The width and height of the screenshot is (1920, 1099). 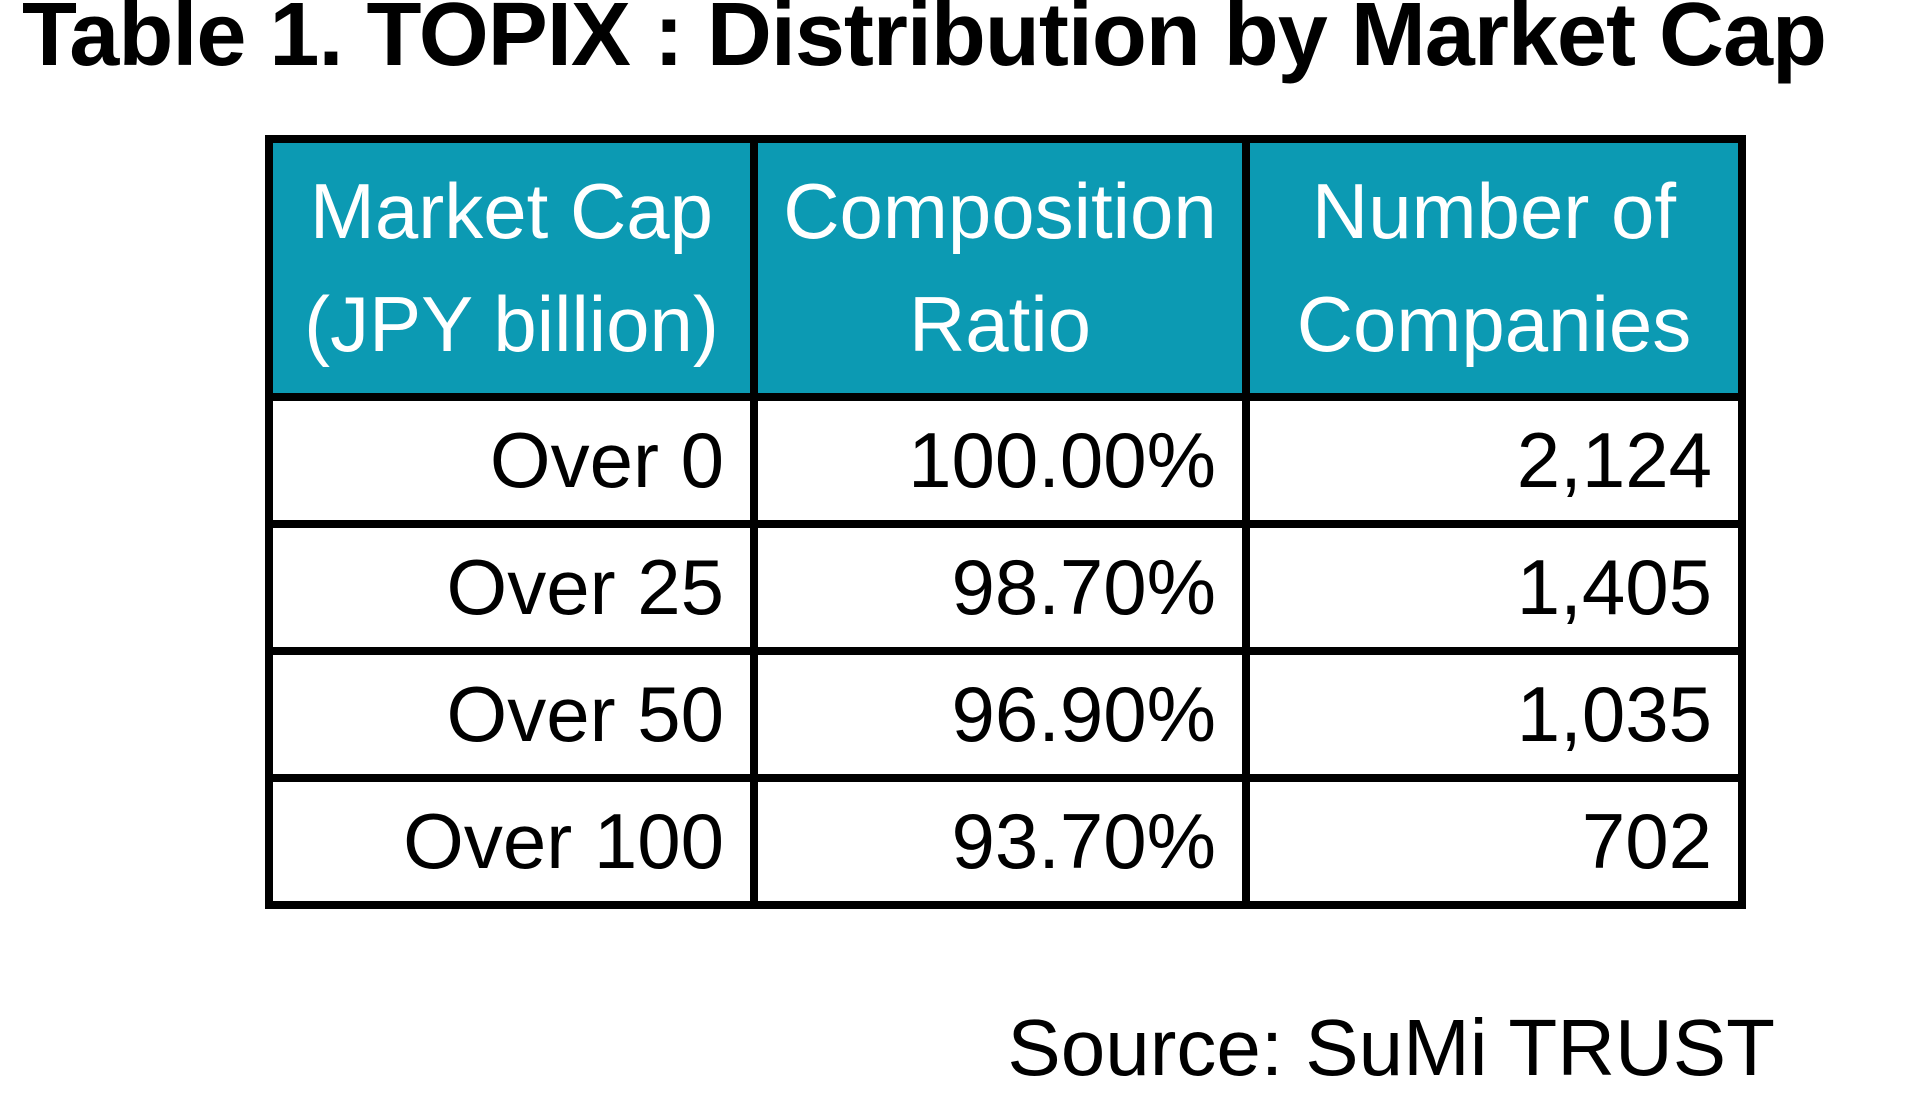 What do you see at coordinates (1000, 324) in the screenshot?
I see `column-header-line: Ratio` at bounding box center [1000, 324].